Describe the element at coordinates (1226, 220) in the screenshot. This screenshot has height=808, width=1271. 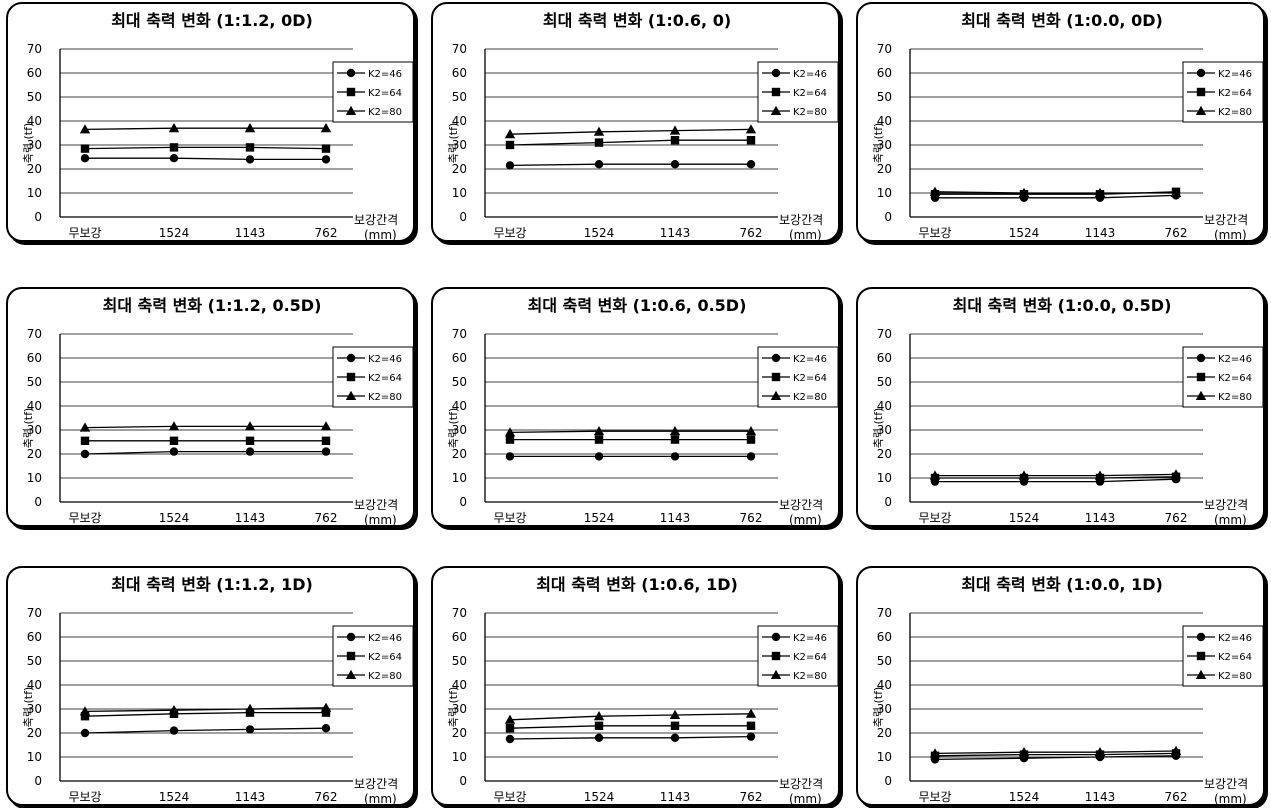
I see `x-axis-label: 보강간격` at that location.